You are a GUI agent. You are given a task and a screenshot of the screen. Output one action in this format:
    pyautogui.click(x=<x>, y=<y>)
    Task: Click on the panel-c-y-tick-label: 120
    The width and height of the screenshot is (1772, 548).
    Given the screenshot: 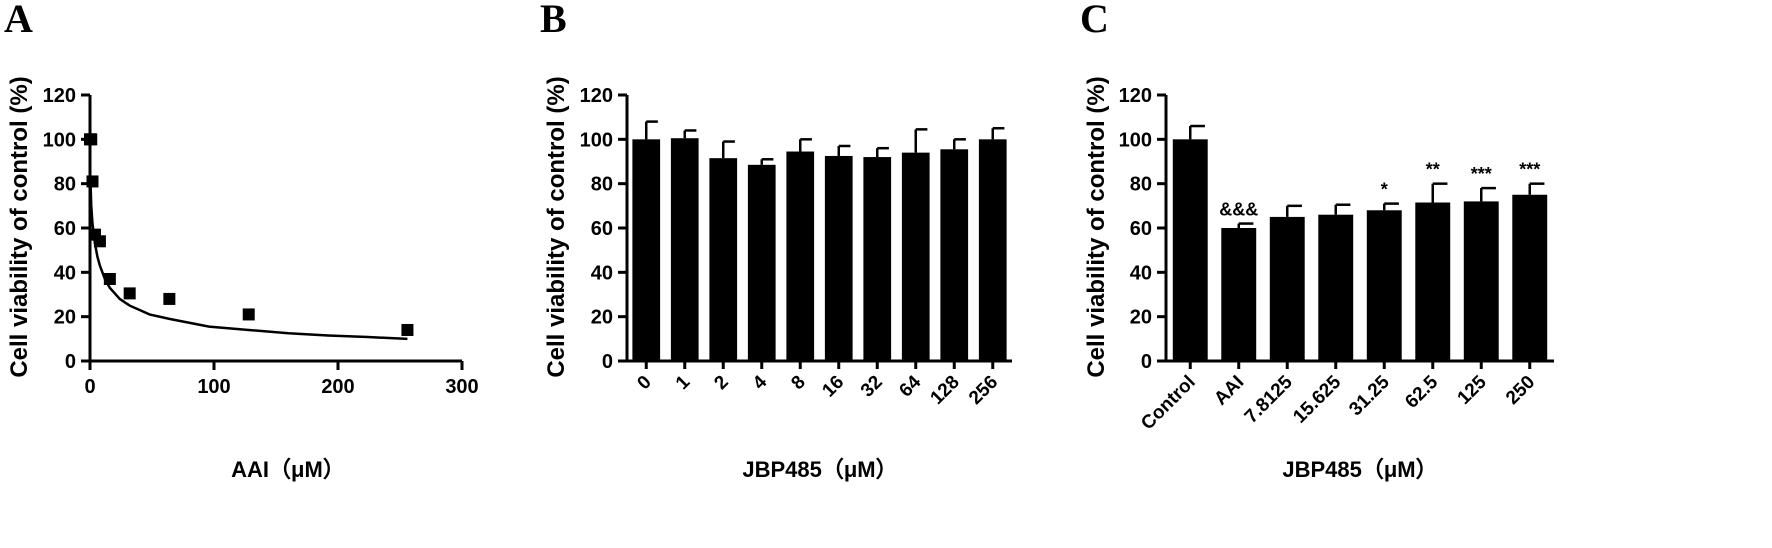 What is the action you would take?
    pyautogui.click(x=1135, y=96)
    